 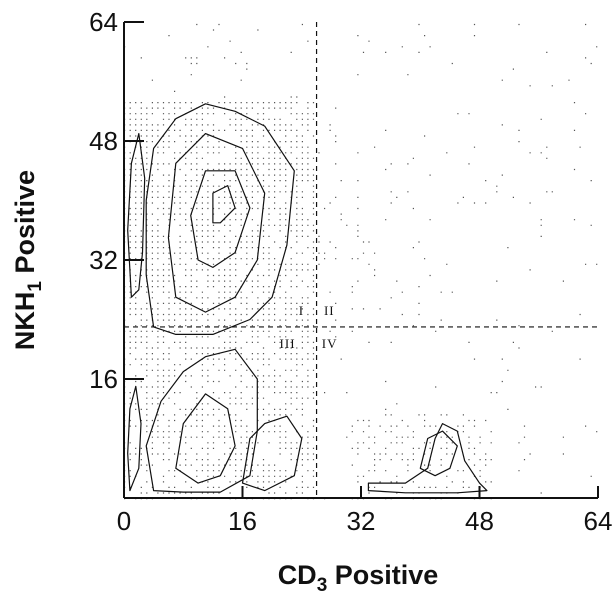 What do you see at coordinates (103, 379) in the screenshot?
I see `y-tick-label-0: 16` at bounding box center [103, 379].